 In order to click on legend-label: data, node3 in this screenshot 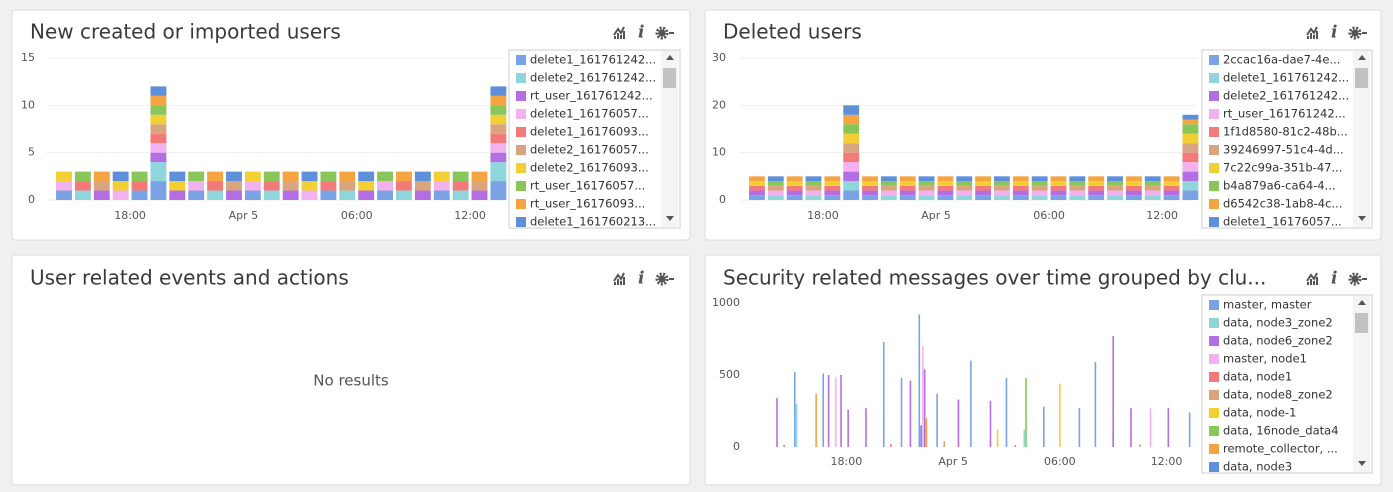, I will do `click(1257, 467)`.